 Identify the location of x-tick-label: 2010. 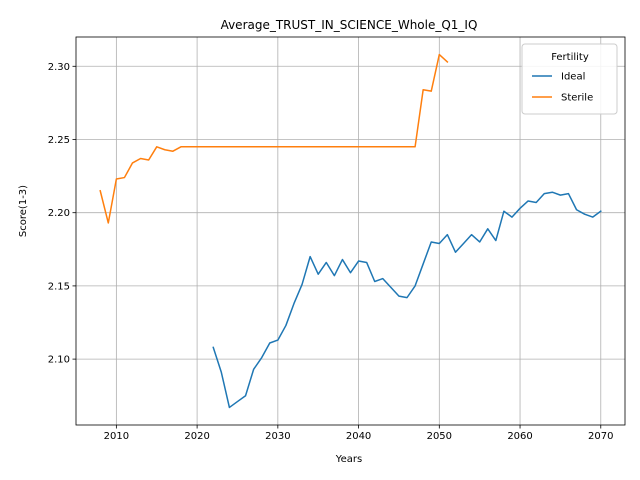
(116, 436).